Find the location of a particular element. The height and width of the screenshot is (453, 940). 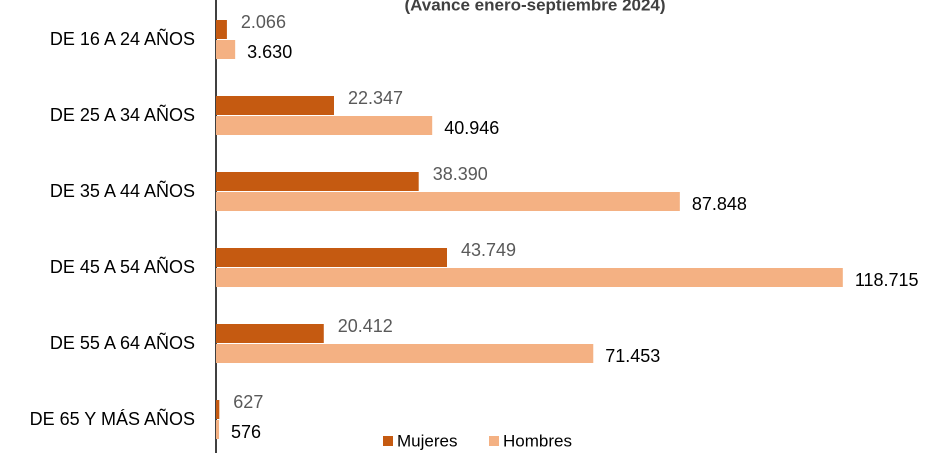

value-label: 627 is located at coordinates (248, 402).